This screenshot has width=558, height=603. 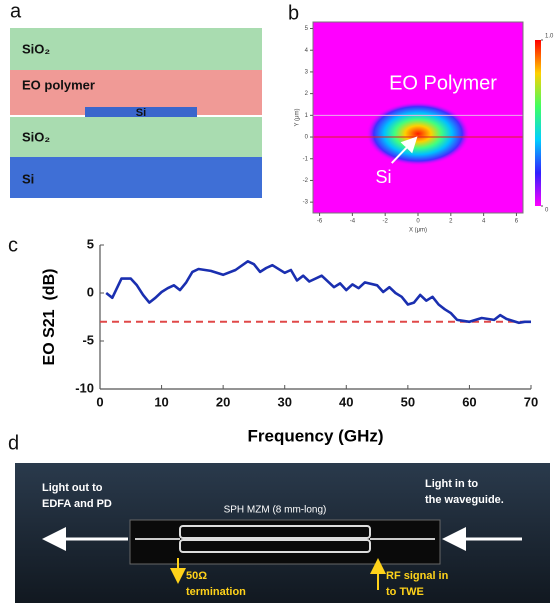 I want to click on annotation: the waveguide., so click(x=464, y=500).